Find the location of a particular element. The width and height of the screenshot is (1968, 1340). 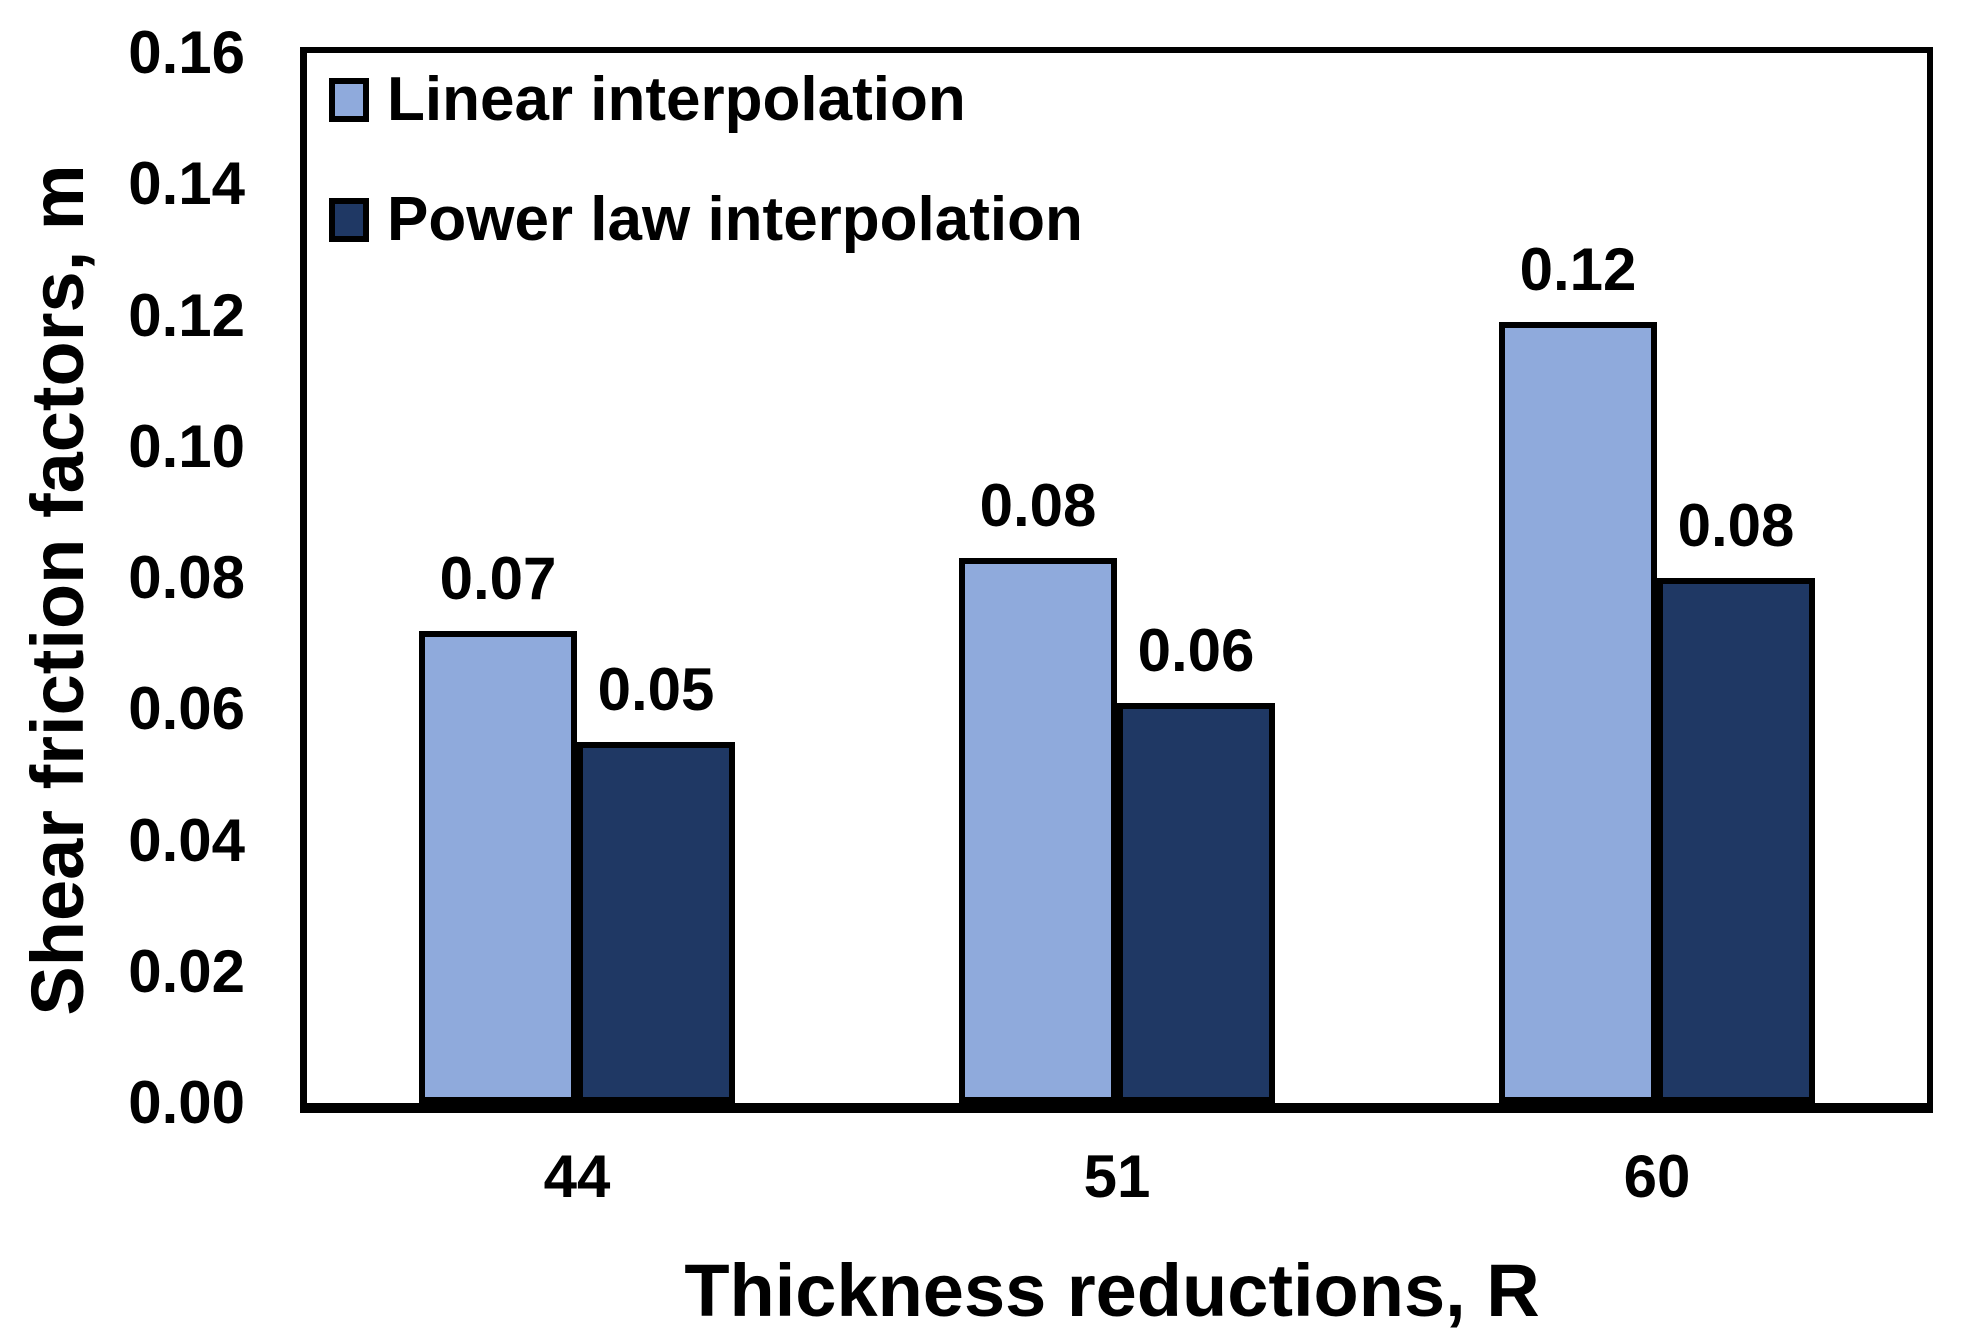

x-tick-label-51: 51 is located at coordinates (1117, 1176).